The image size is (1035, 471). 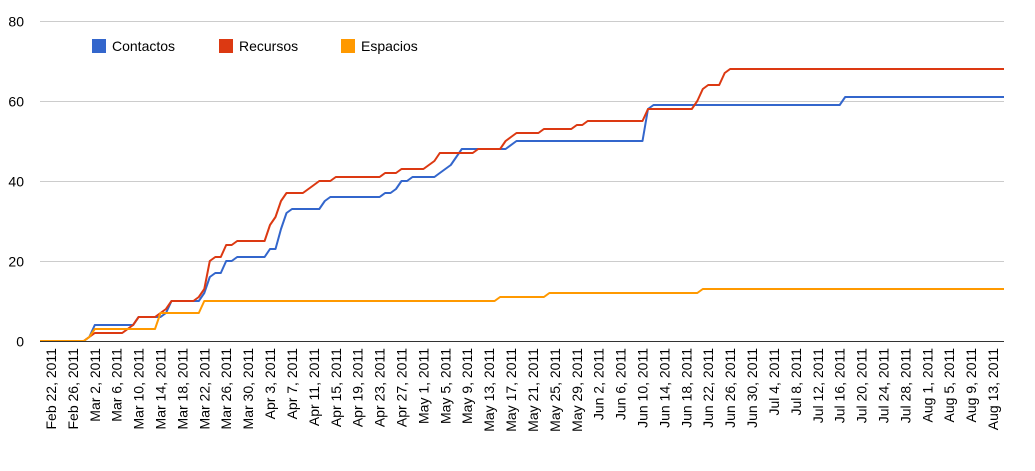 What do you see at coordinates (182, 389) in the screenshot?
I see `x-tick-label: Mar 18, 2011` at bounding box center [182, 389].